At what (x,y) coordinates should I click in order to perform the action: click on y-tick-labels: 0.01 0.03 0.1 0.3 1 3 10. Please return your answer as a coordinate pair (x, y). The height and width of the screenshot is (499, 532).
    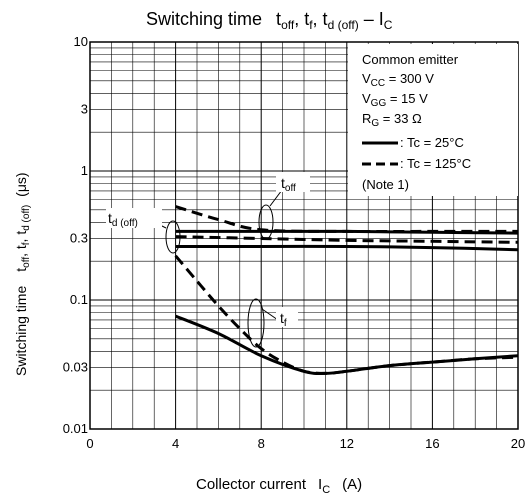
    Looking at the image, I should click on (75, 235).